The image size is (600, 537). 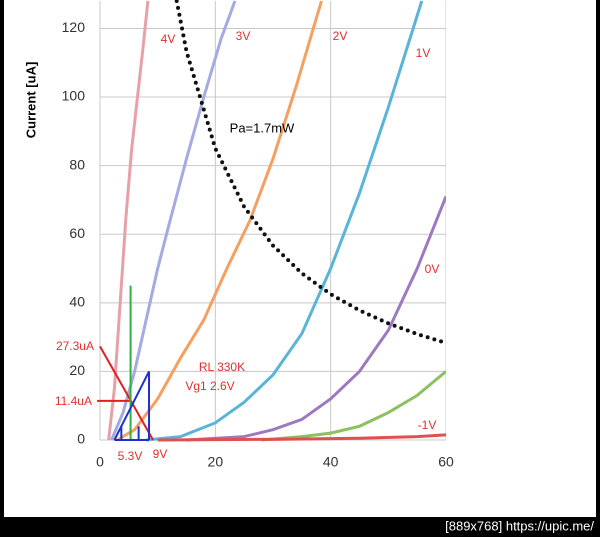 What do you see at coordinates (331, 462) in the screenshot?
I see `x-tick-label: 40` at bounding box center [331, 462].